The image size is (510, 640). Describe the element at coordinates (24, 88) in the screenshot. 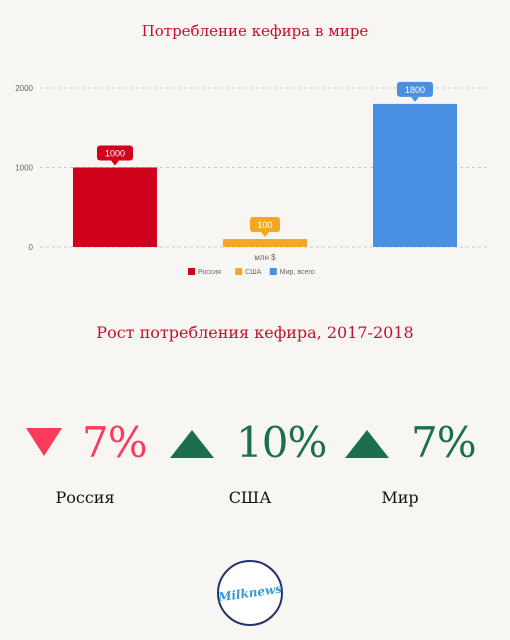

I see `y-tick-label: 2000` at that location.